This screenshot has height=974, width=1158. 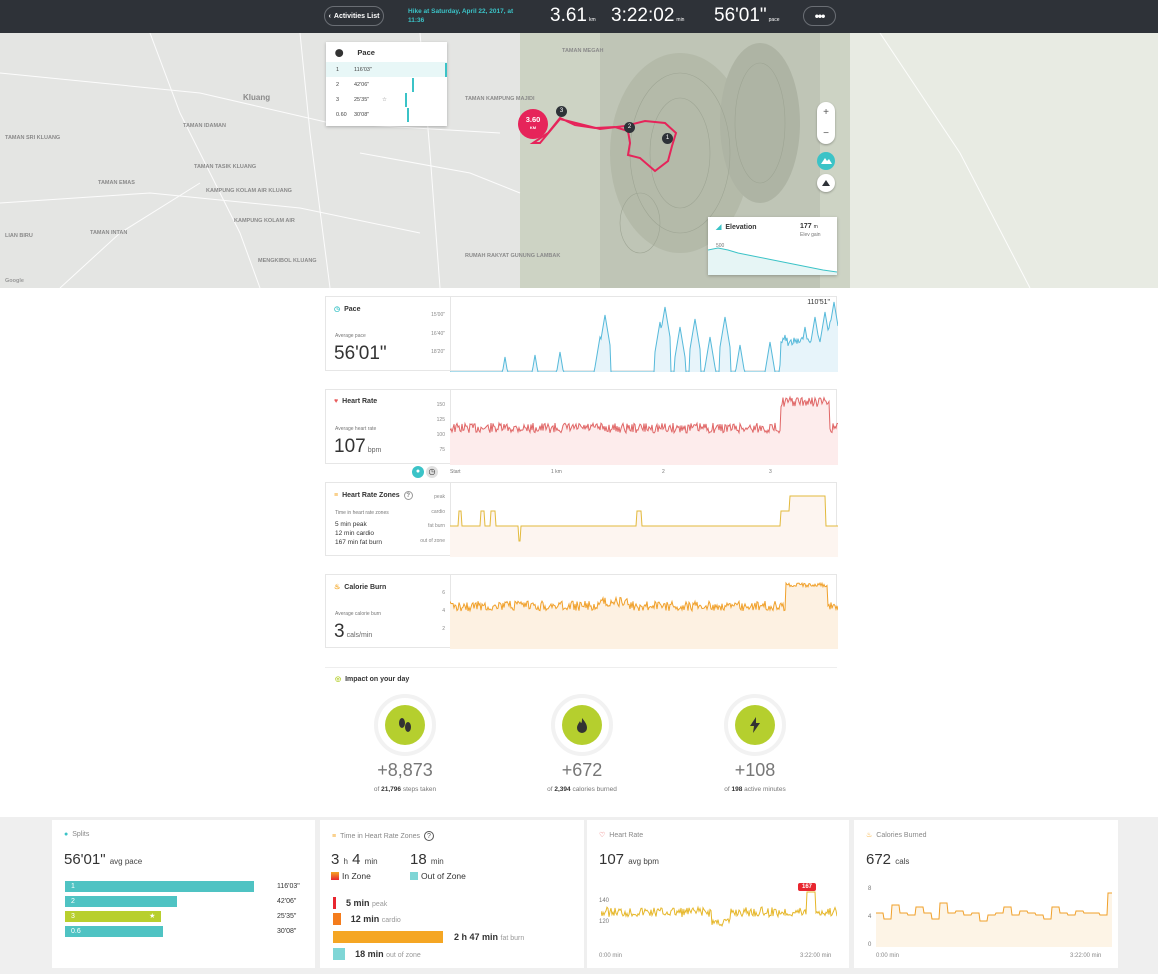 What do you see at coordinates (76, 931) in the screenshot?
I see `split-number: 0.6` at bounding box center [76, 931].